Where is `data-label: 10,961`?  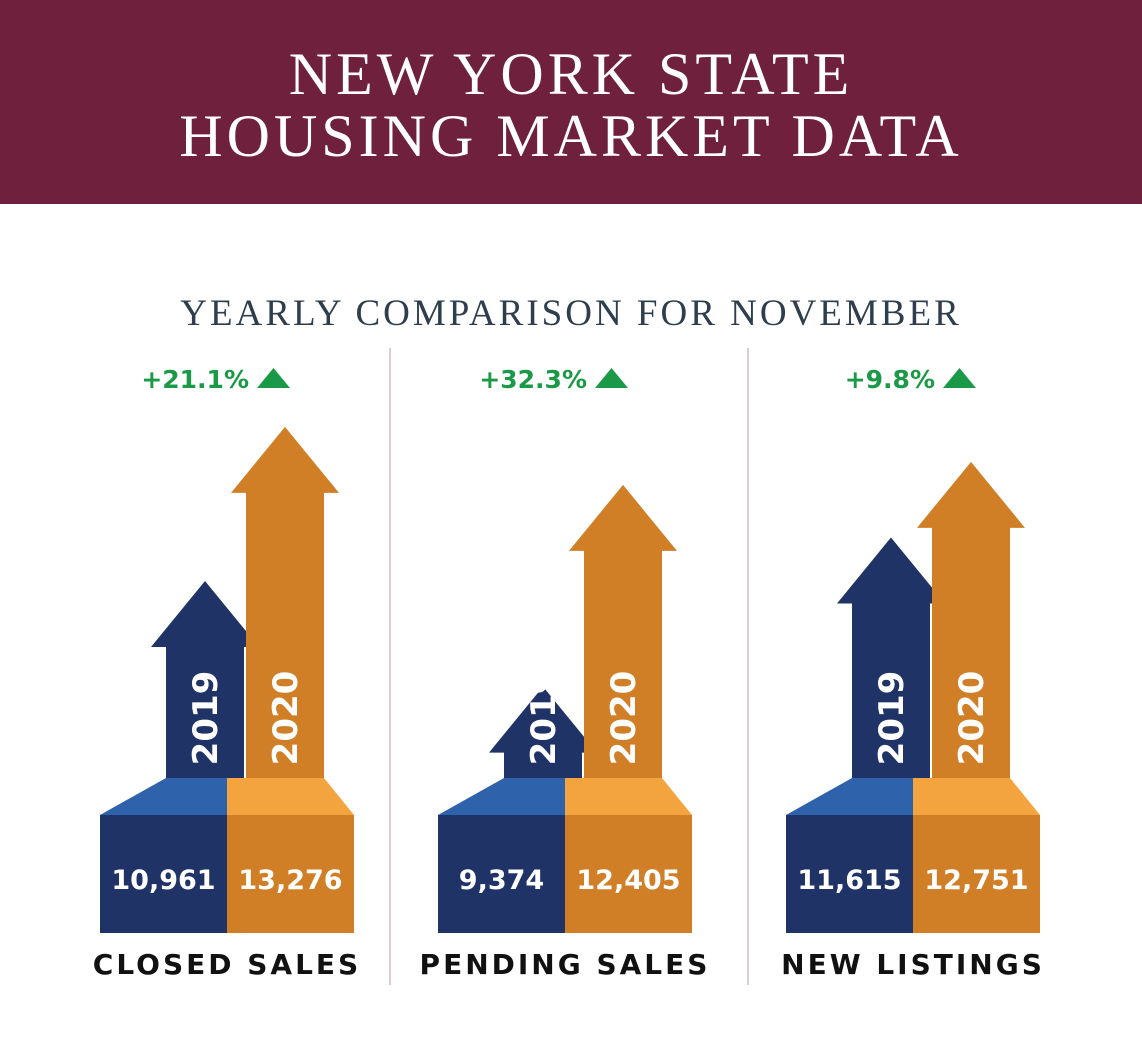 data-label: 10,961 is located at coordinates (163, 880).